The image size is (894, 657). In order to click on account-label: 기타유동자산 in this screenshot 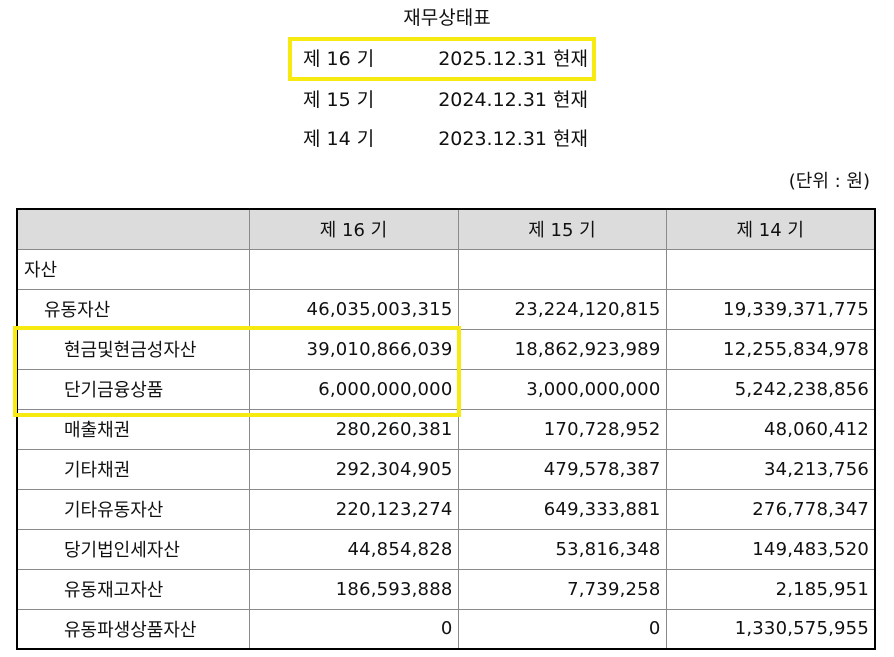, I will do `click(133, 509)`.